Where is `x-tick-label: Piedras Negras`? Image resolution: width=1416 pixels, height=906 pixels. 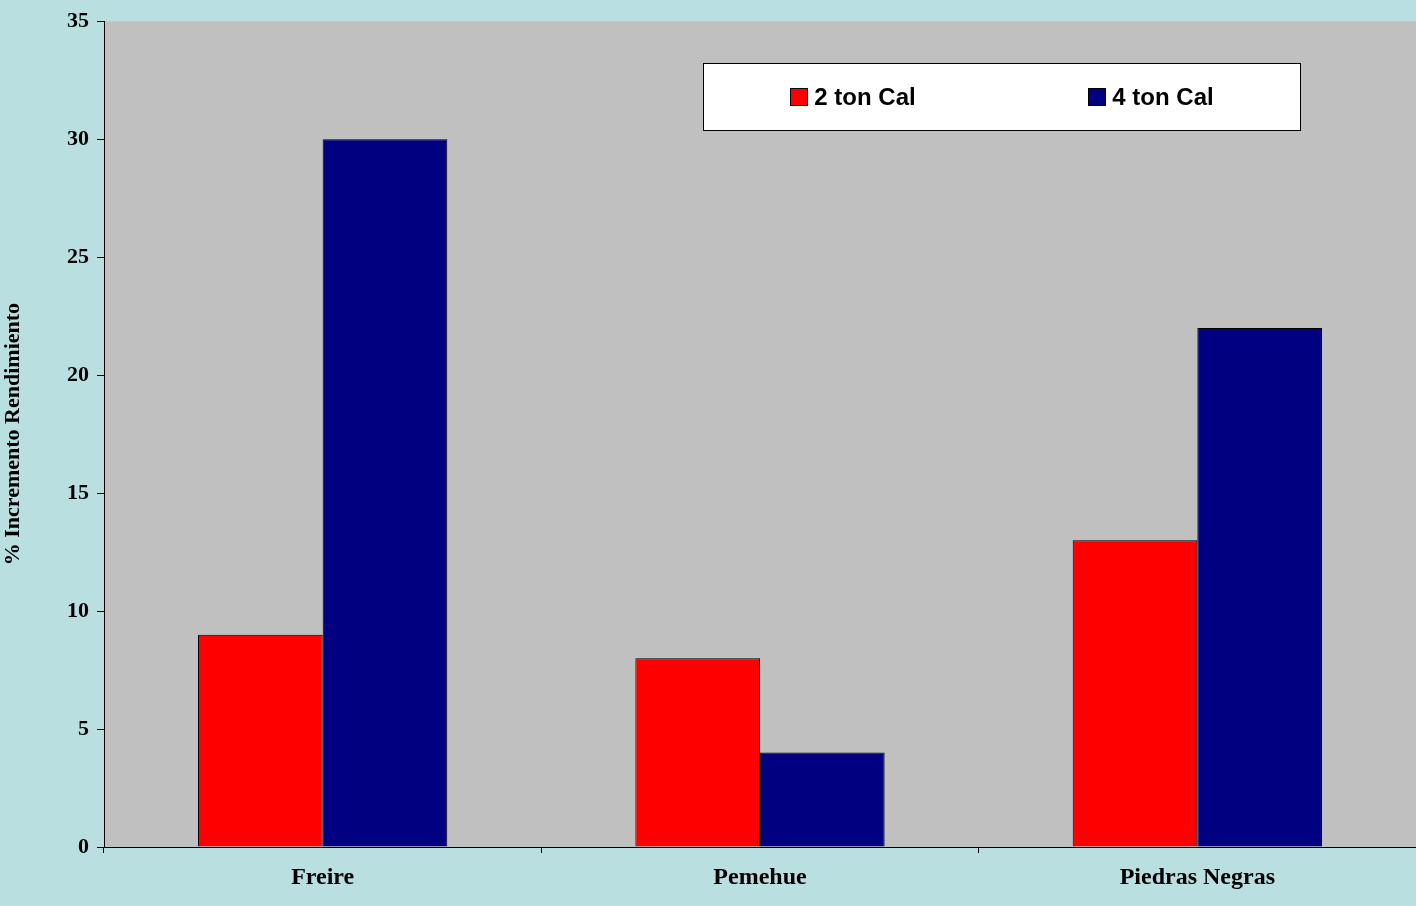 x-tick-label: Piedras Negras is located at coordinates (1197, 875).